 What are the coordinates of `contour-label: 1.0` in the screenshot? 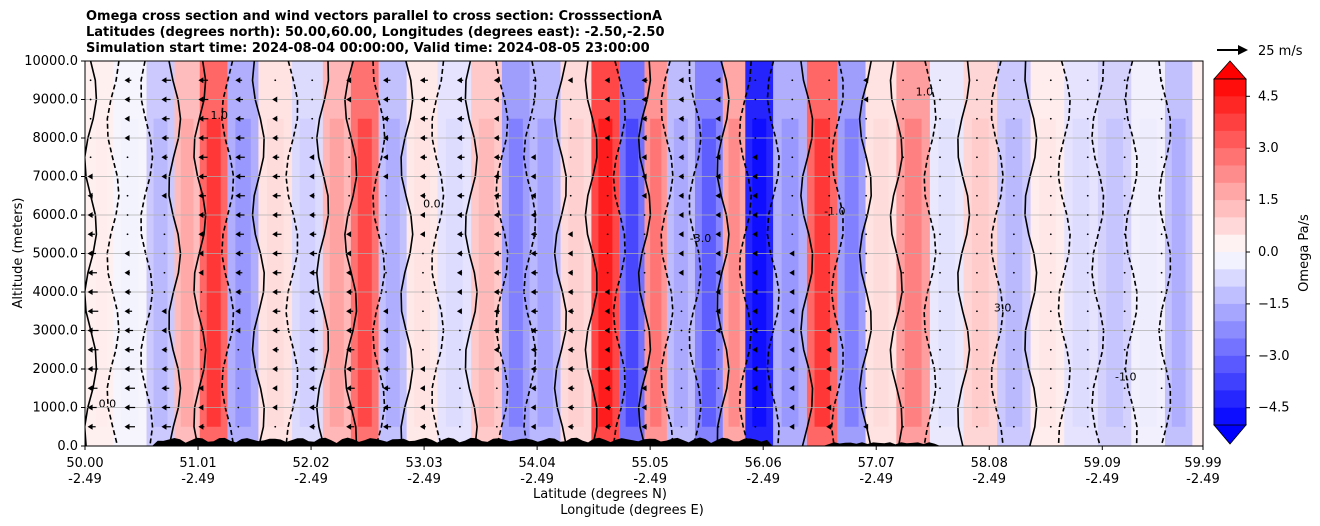 It's located at (220, 115).